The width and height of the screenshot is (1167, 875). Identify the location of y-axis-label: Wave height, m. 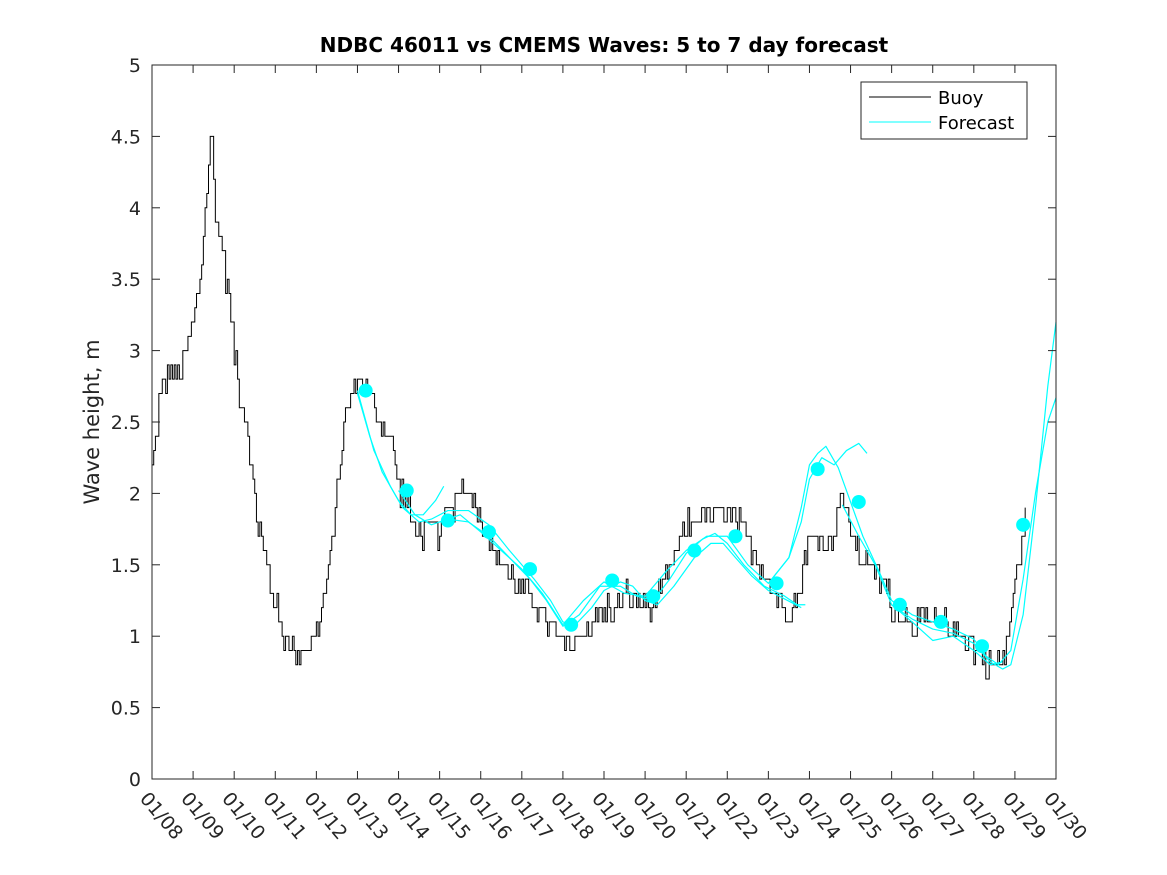
(92, 421).